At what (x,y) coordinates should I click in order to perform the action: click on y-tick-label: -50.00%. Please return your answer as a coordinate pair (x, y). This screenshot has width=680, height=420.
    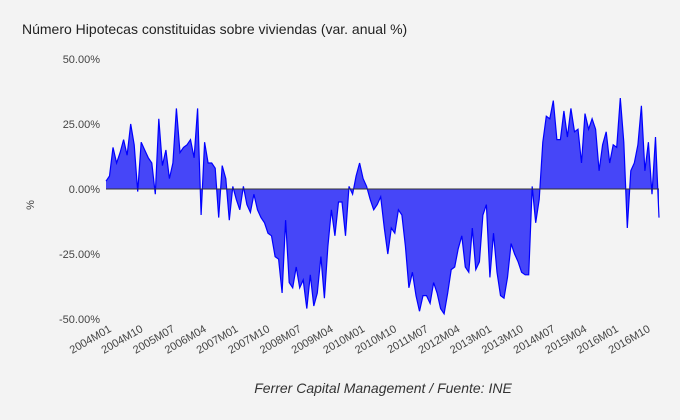
    Looking at the image, I should click on (79, 320).